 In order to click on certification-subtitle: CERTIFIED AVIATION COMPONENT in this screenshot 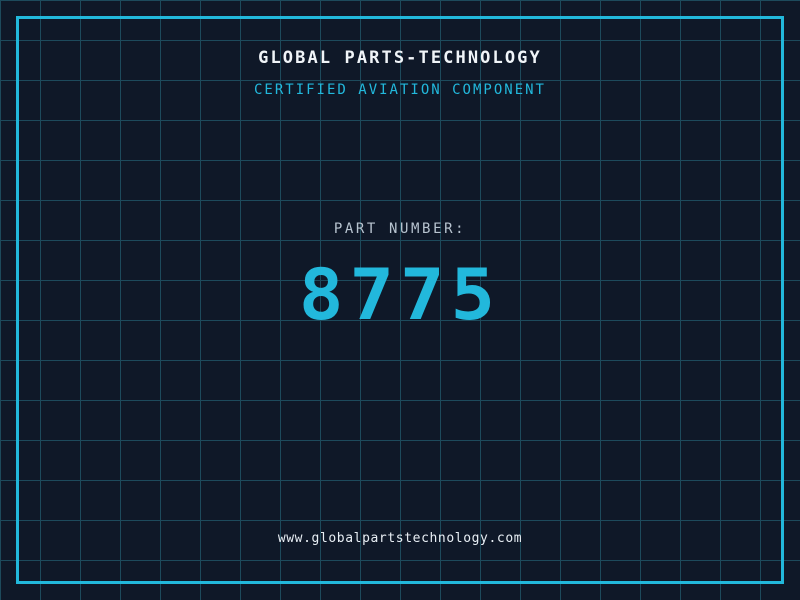, I will do `click(399, 90)`.